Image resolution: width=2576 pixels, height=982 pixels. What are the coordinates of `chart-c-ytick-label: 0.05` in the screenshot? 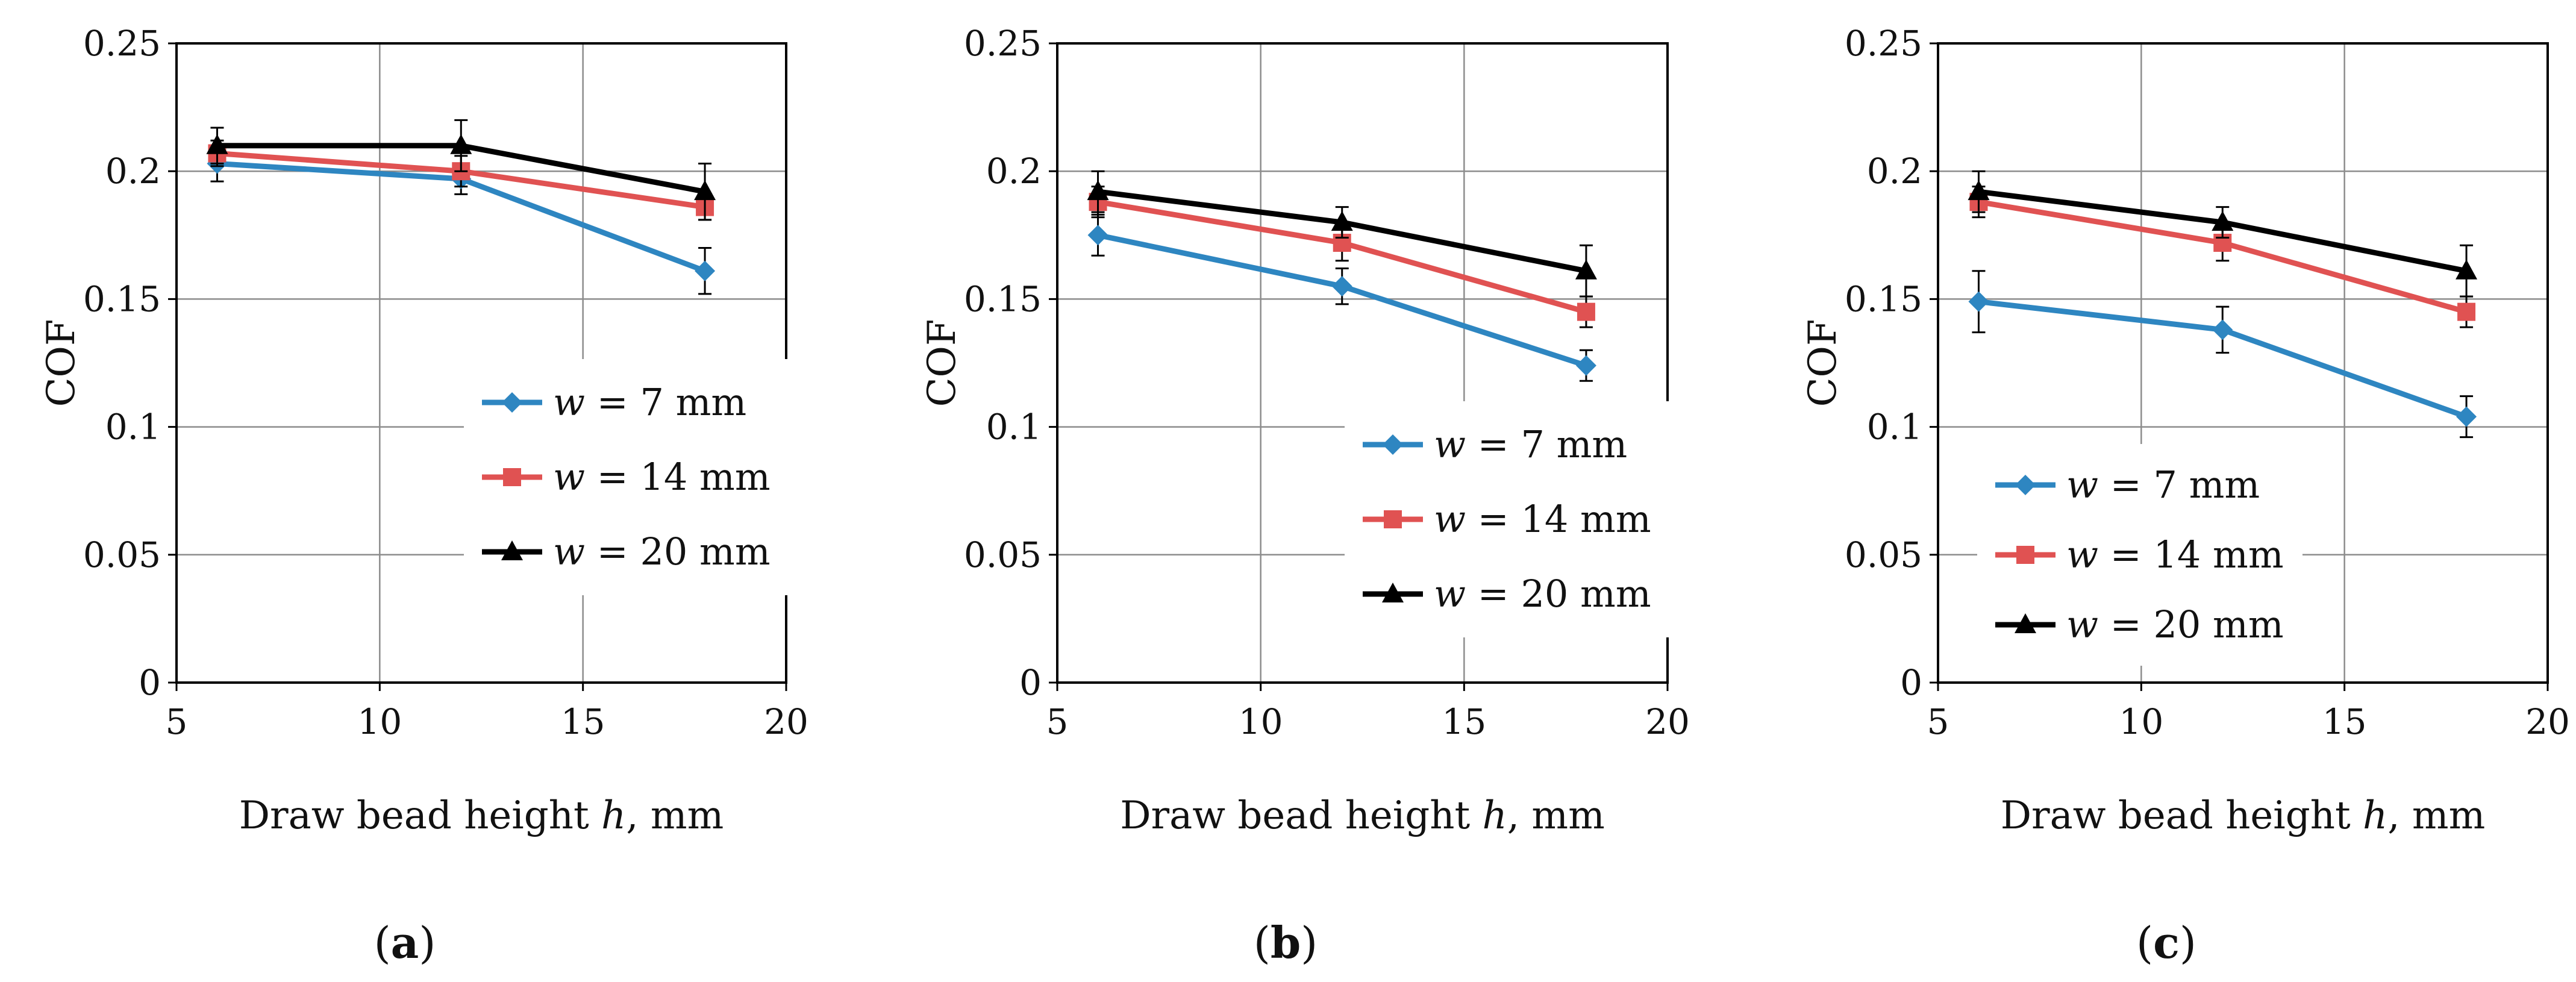 It's located at (1884, 554).